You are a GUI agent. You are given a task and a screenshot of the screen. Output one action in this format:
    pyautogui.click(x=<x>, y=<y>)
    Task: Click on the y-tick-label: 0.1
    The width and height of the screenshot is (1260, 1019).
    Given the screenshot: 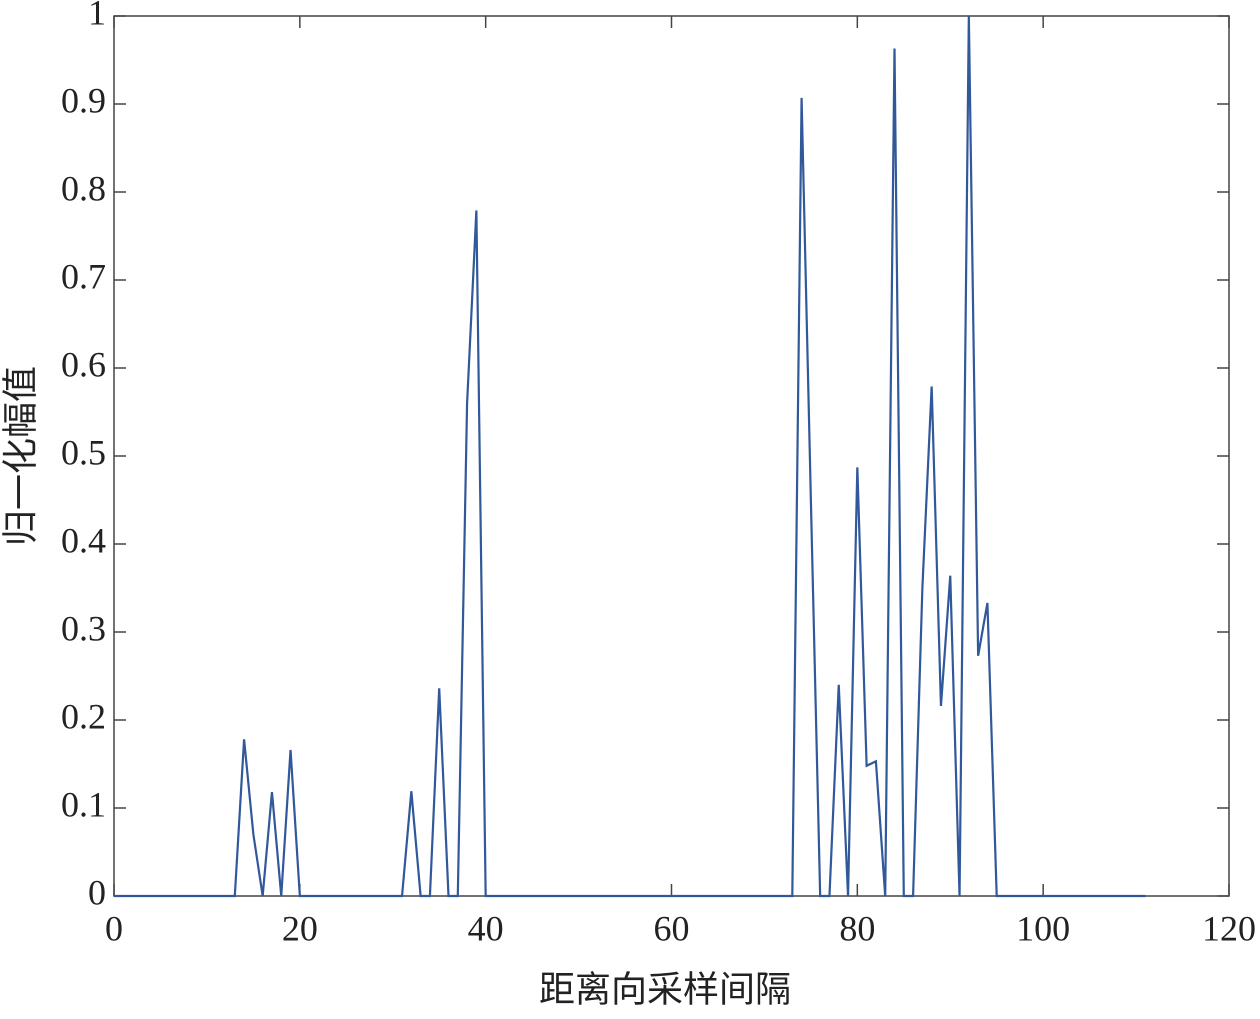 What is the action you would take?
    pyautogui.click(x=83, y=804)
    